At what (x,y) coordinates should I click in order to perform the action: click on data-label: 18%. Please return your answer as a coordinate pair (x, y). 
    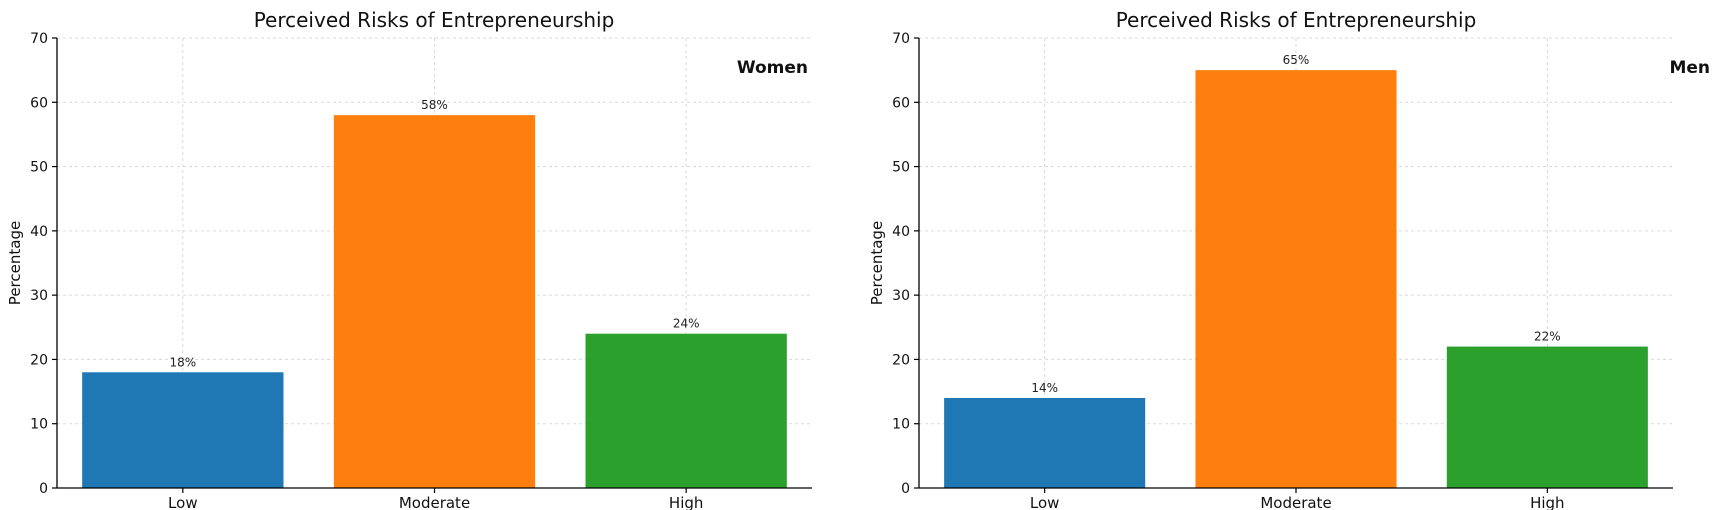
    Looking at the image, I should click on (182, 362).